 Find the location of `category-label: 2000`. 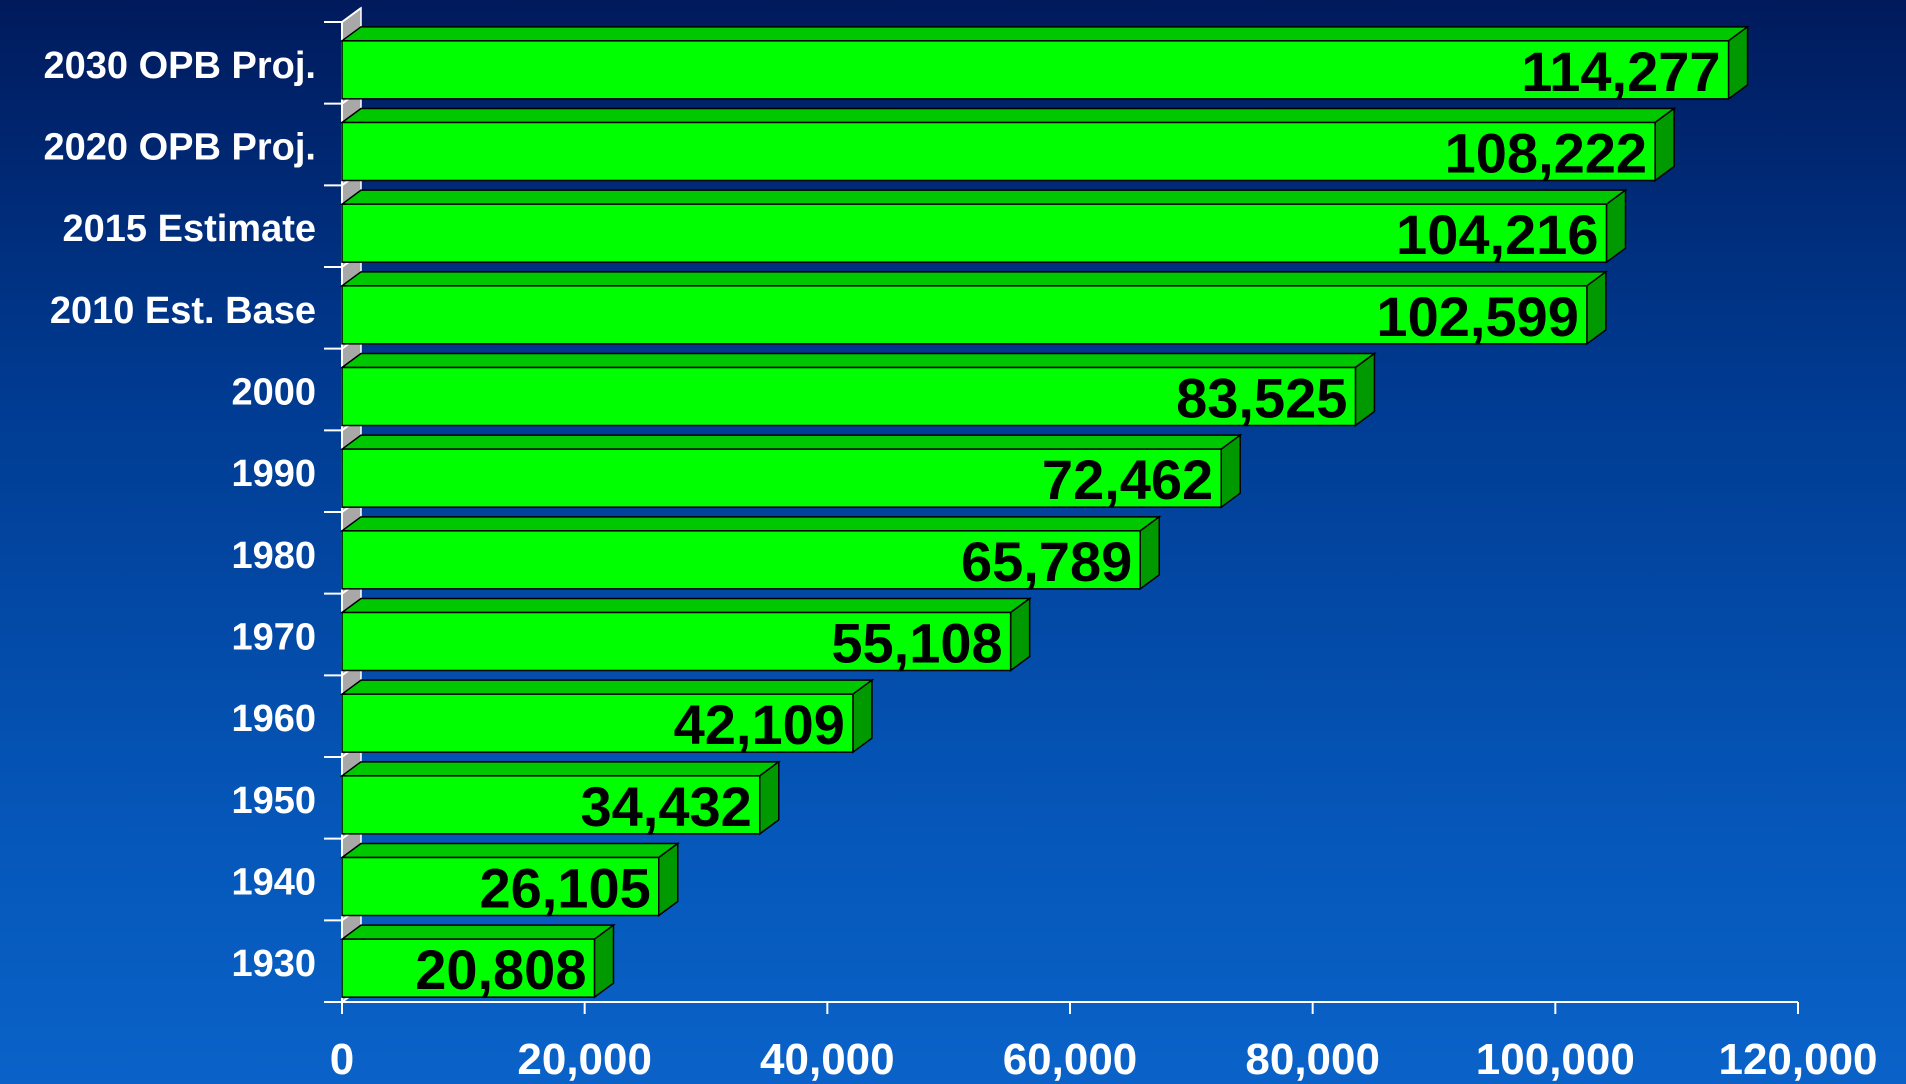

category-label: 2000 is located at coordinates (273, 393).